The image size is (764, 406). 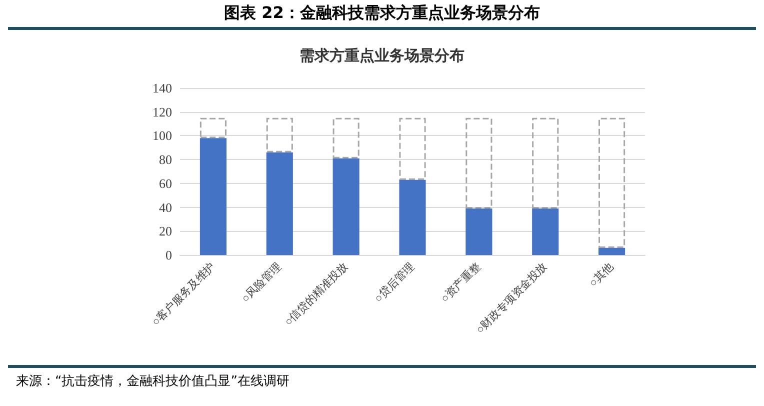 I want to click on y-tick-label: 80, so click(x=165, y=160).